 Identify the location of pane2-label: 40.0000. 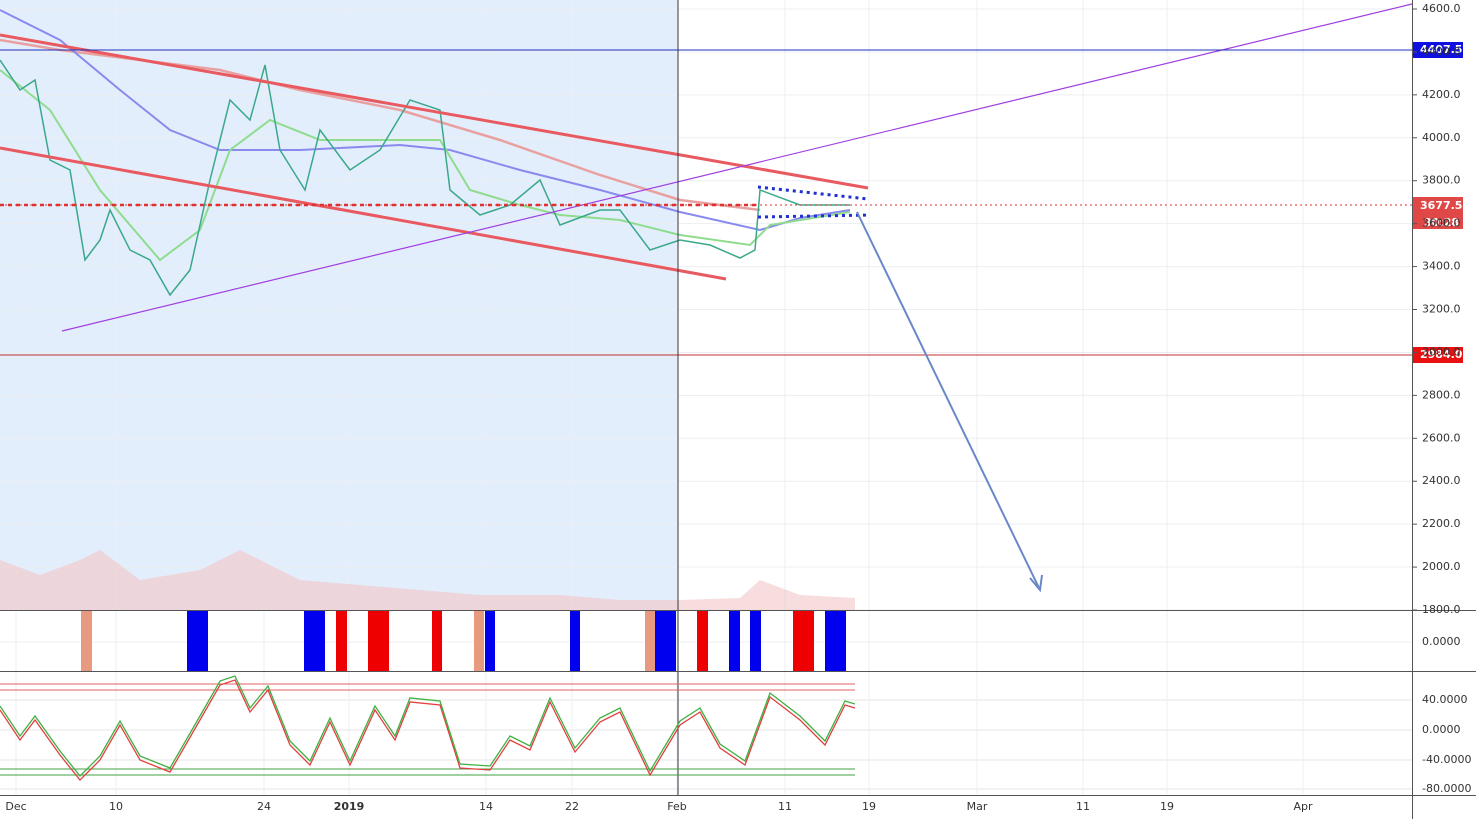
(1445, 699).